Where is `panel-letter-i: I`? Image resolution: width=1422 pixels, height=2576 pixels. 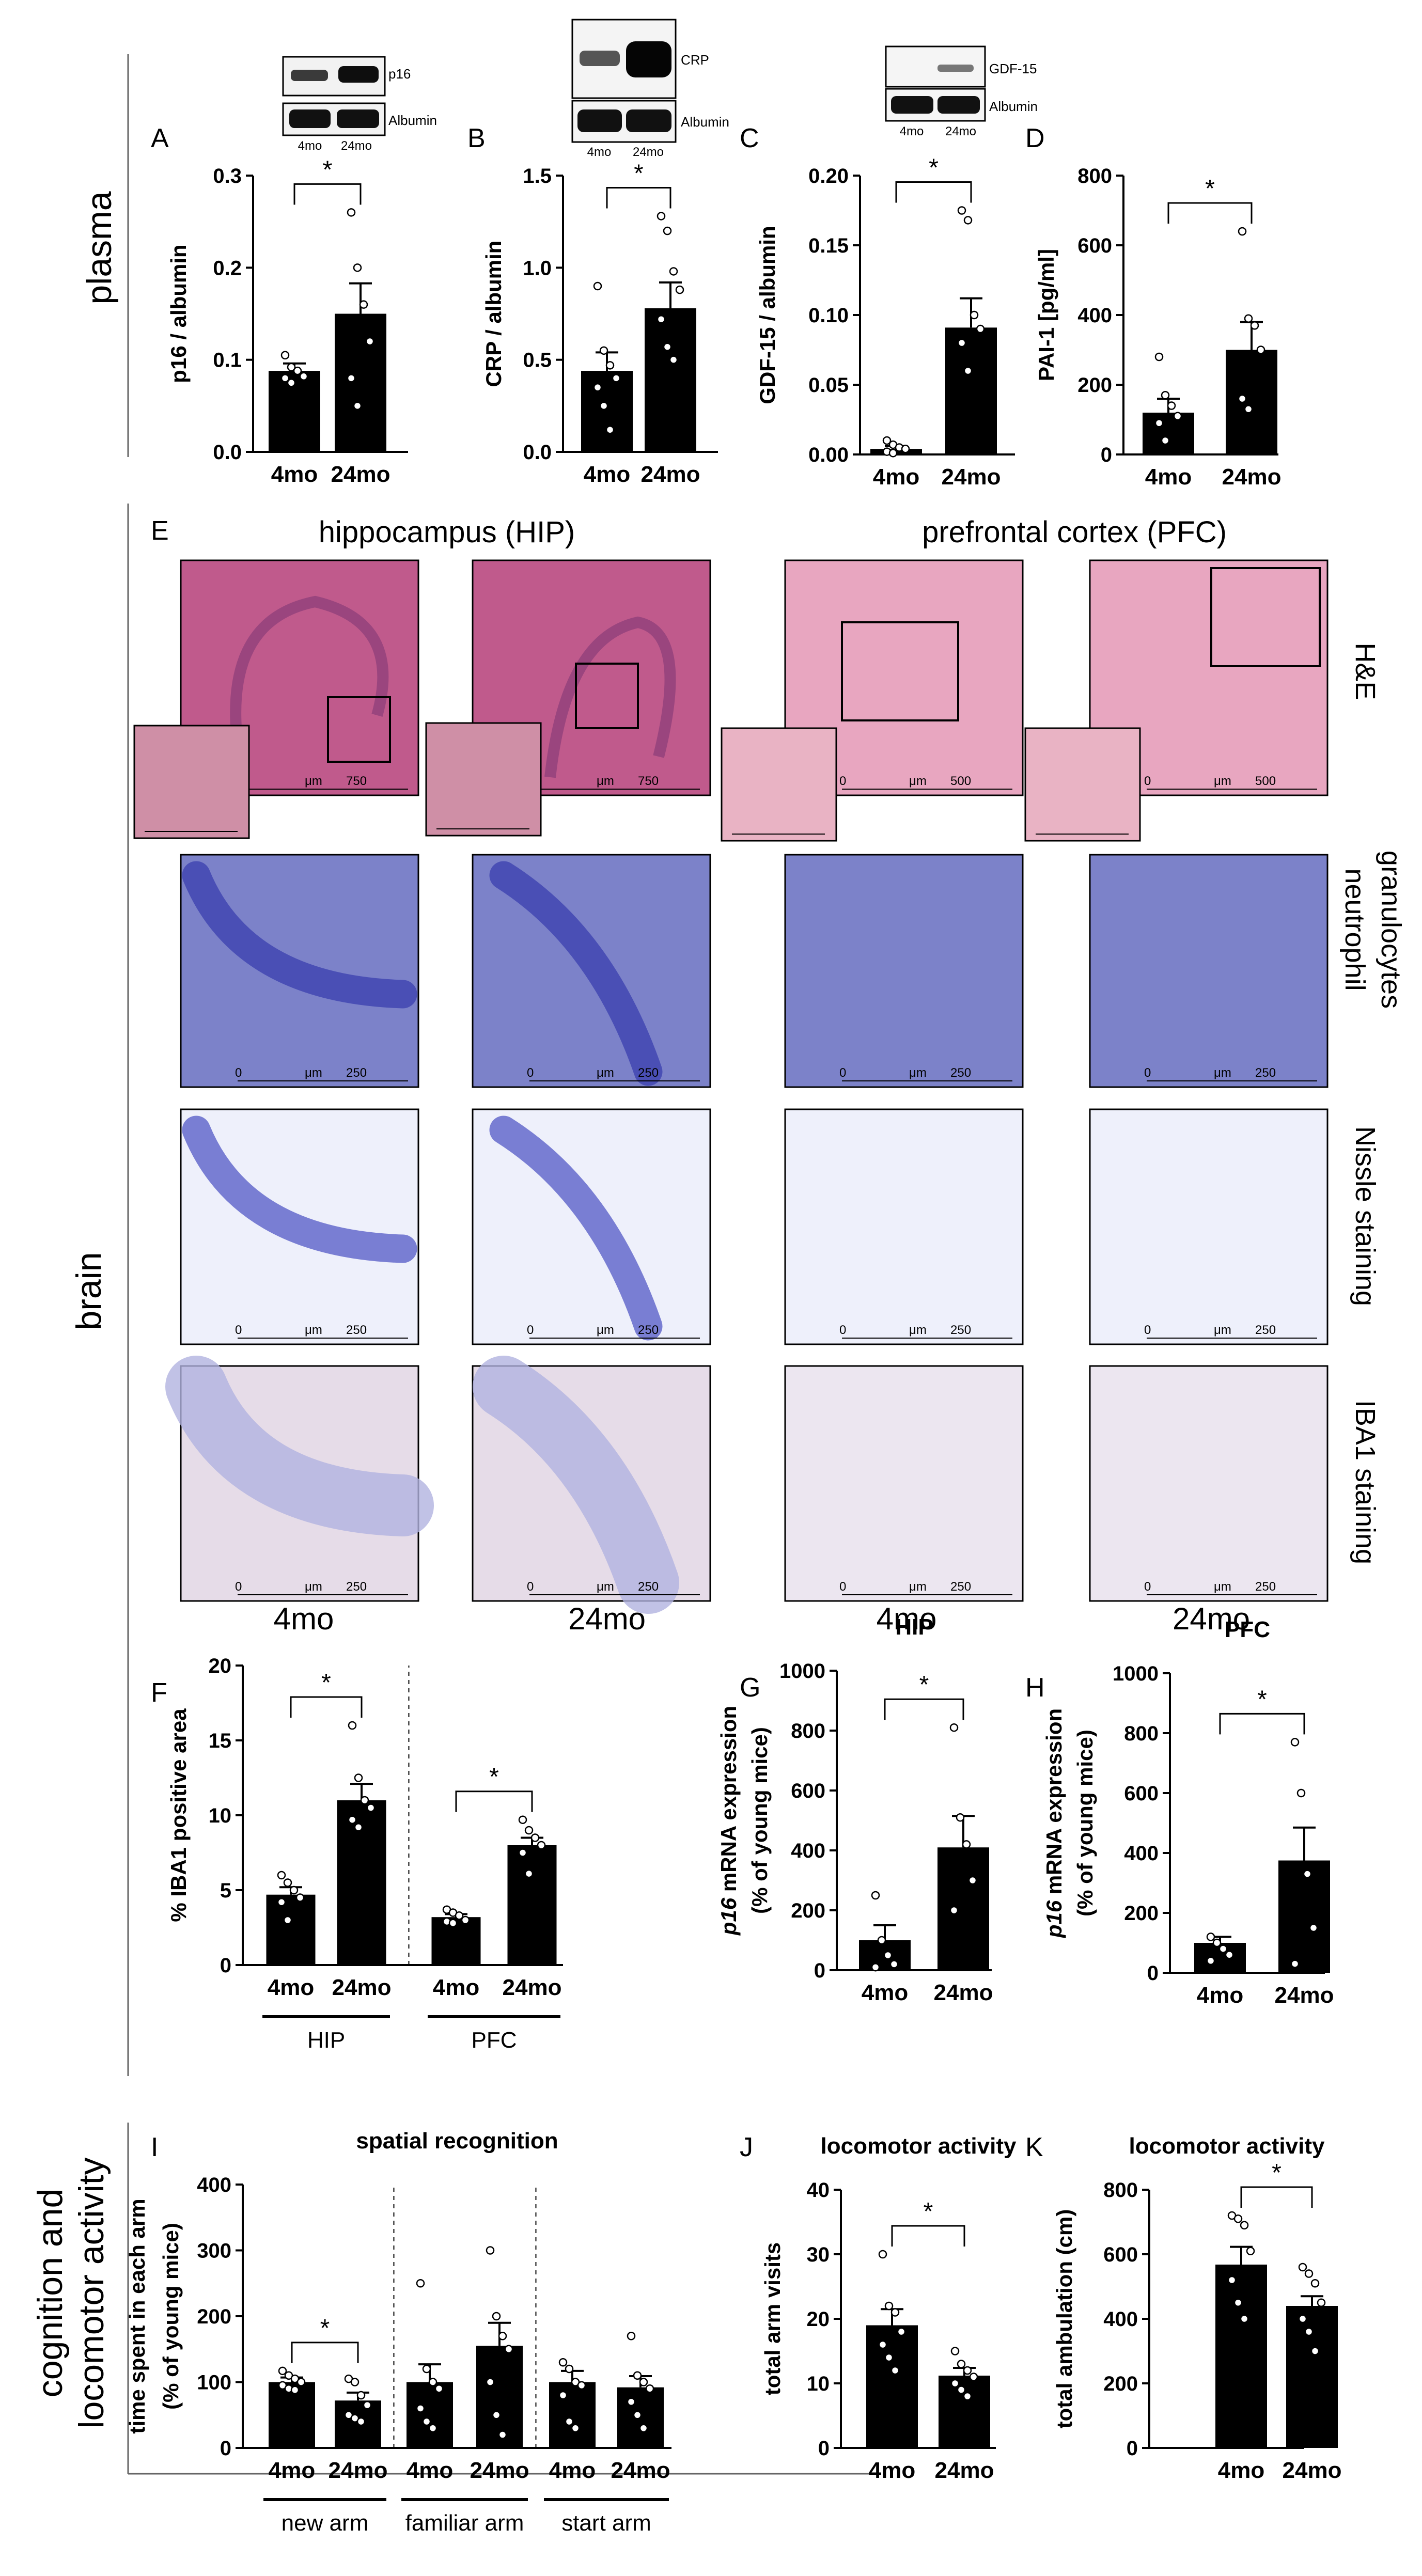 panel-letter-i: I is located at coordinates (154, 2147).